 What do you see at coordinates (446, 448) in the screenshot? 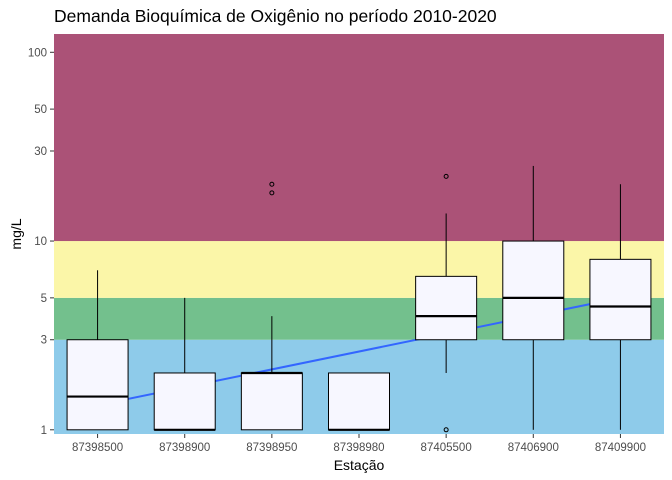
I see `x-tick-label: 87405500` at bounding box center [446, 448].